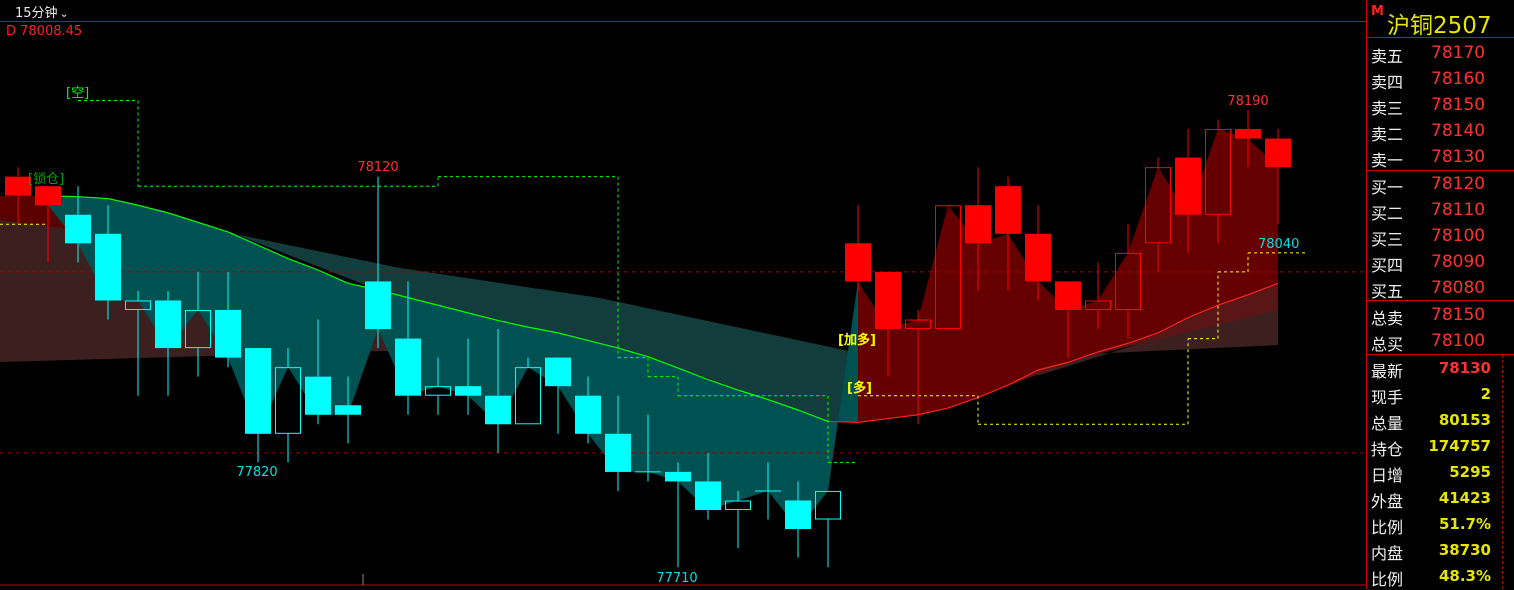 The height and width of the screenshot is (590, 1514). I want to click on ask-row: 卖一 78130, so click(1440, 157).